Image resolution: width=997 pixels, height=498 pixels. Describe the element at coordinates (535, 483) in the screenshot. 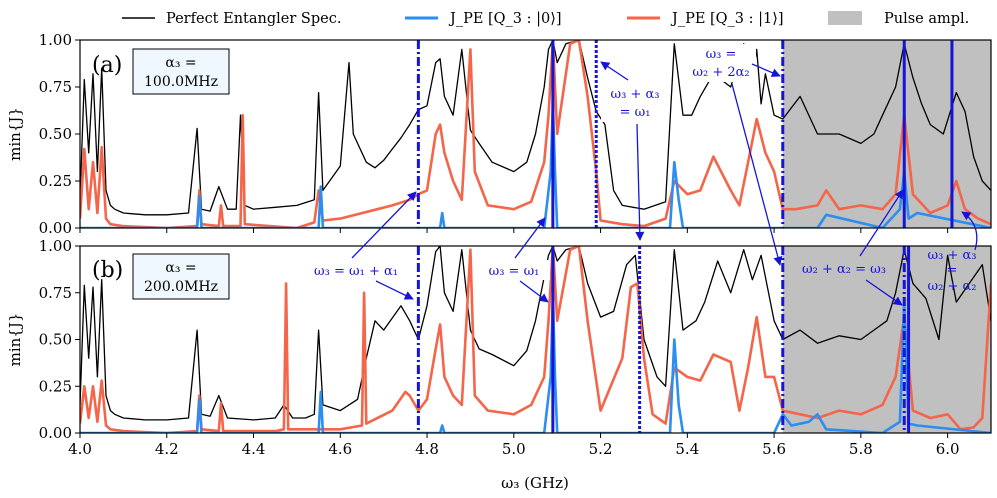

I see `x-axis-label: ω₃ (GHz)` at that location.